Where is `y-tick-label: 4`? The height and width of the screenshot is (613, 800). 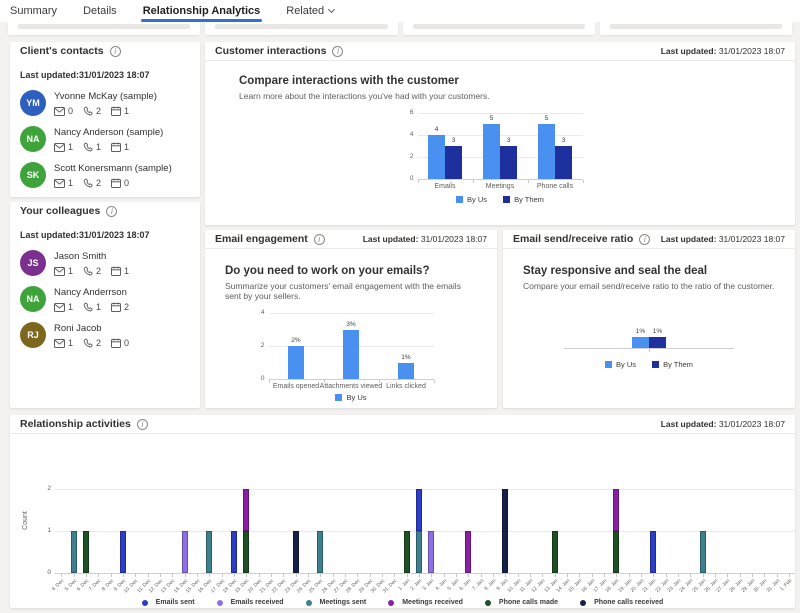
y-tick-label: 4 is located at coordinates (411, 134).